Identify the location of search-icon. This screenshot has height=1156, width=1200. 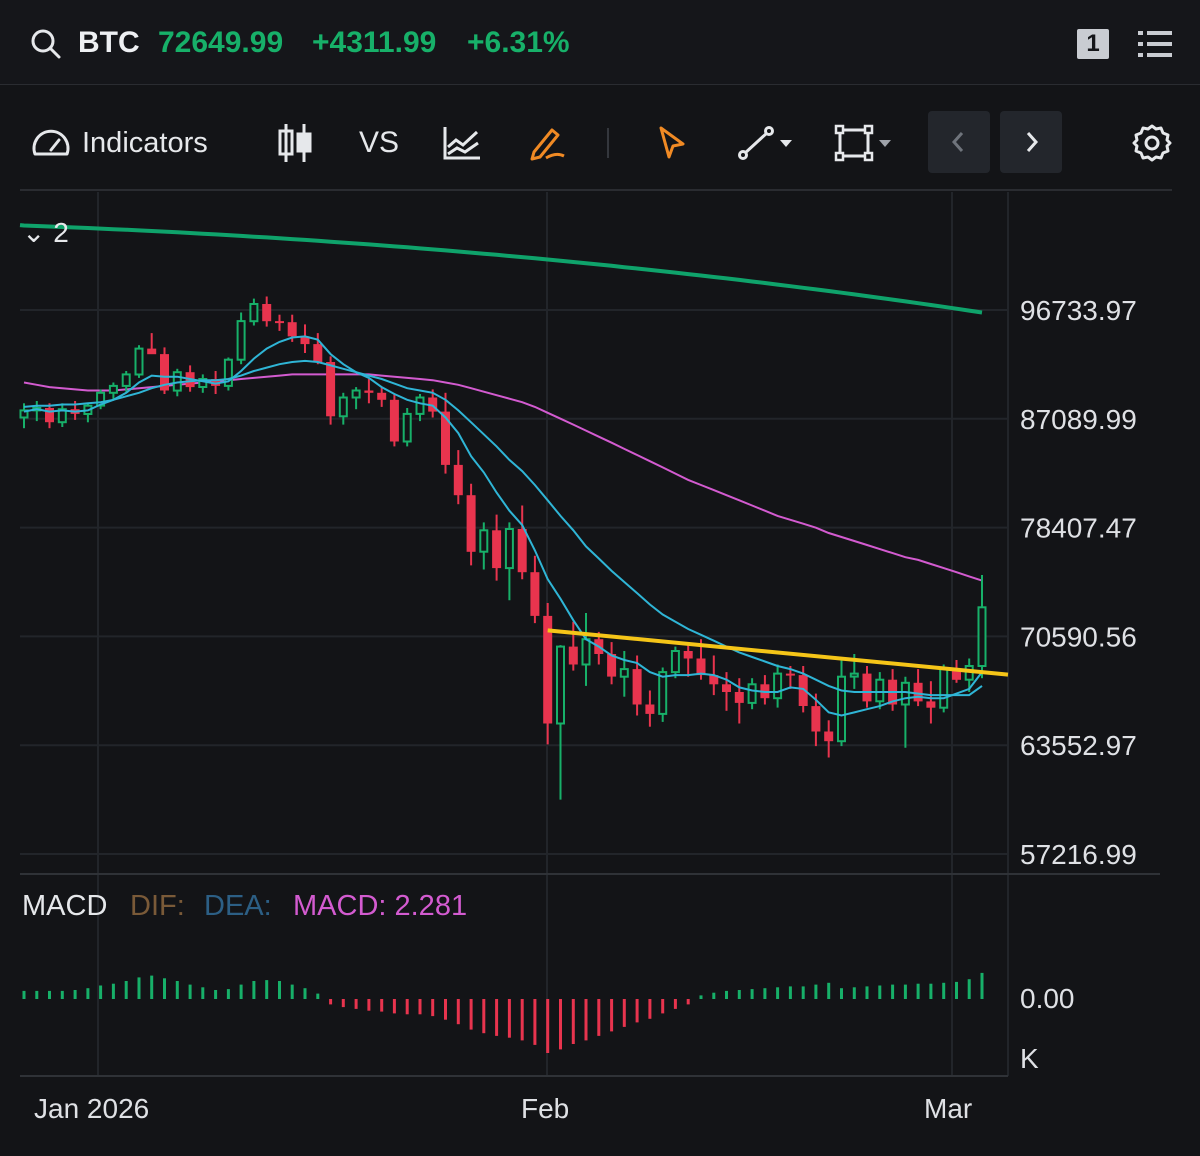
(46, 44).